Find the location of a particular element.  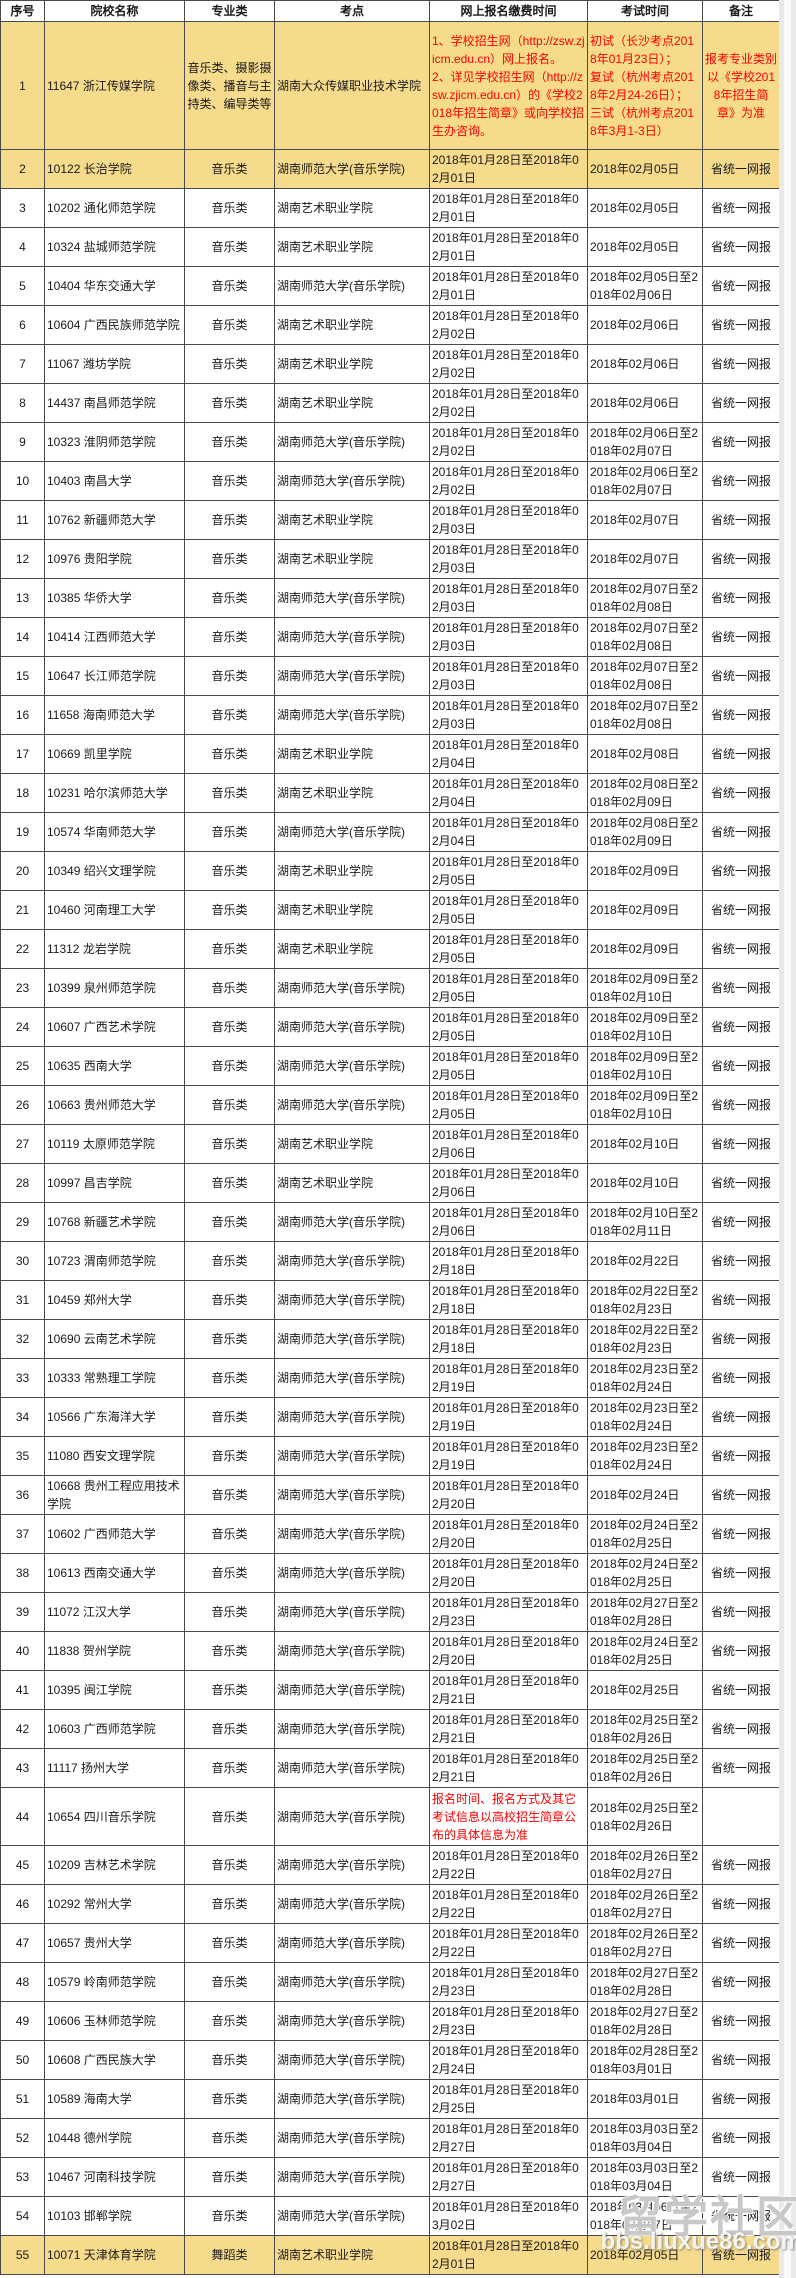

cell-exam: 2018年02月08日 is located at coordinates (645, 754).